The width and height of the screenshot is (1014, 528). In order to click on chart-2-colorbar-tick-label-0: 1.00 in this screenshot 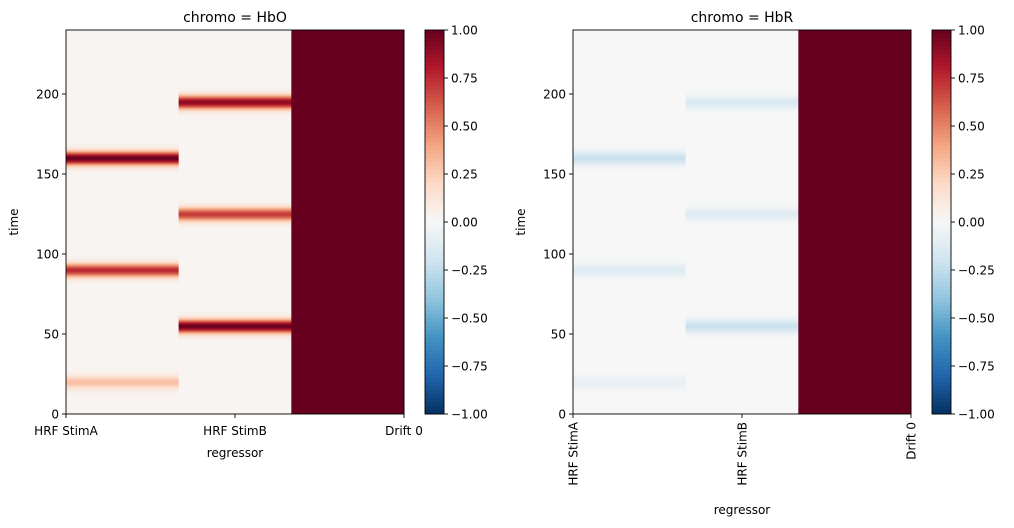, I will do `click(971, 30)`.